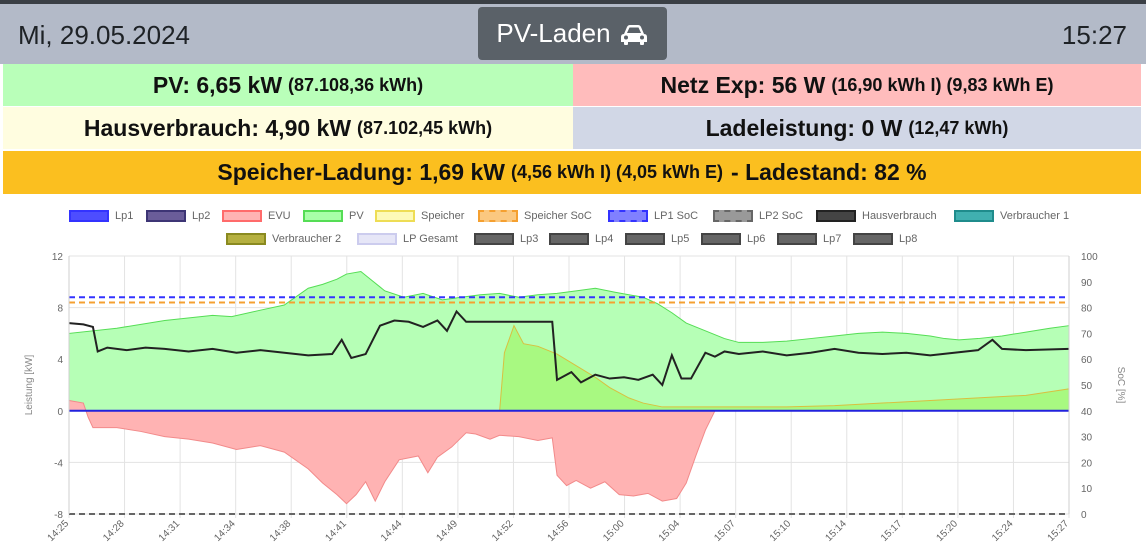 The width and height of the screenshot is (1146, 558). I want to click on y-tick-label: 8, so click(60, 309).